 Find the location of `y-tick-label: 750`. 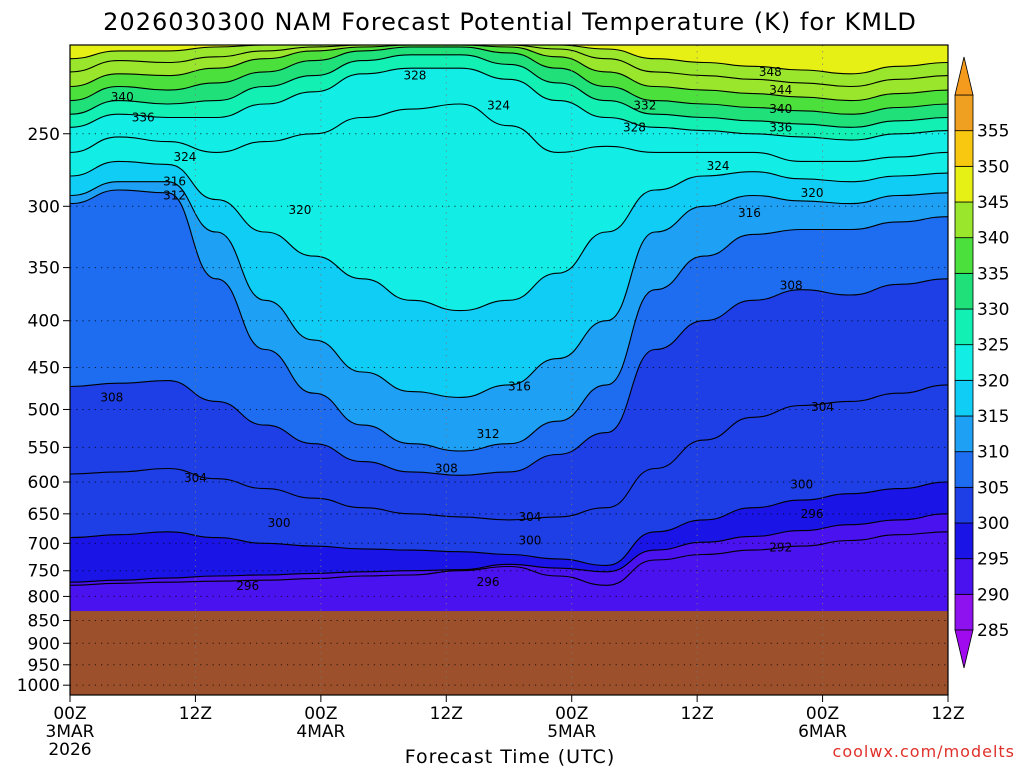

y-tick-label: 750 is located at coordinates (44, 572).